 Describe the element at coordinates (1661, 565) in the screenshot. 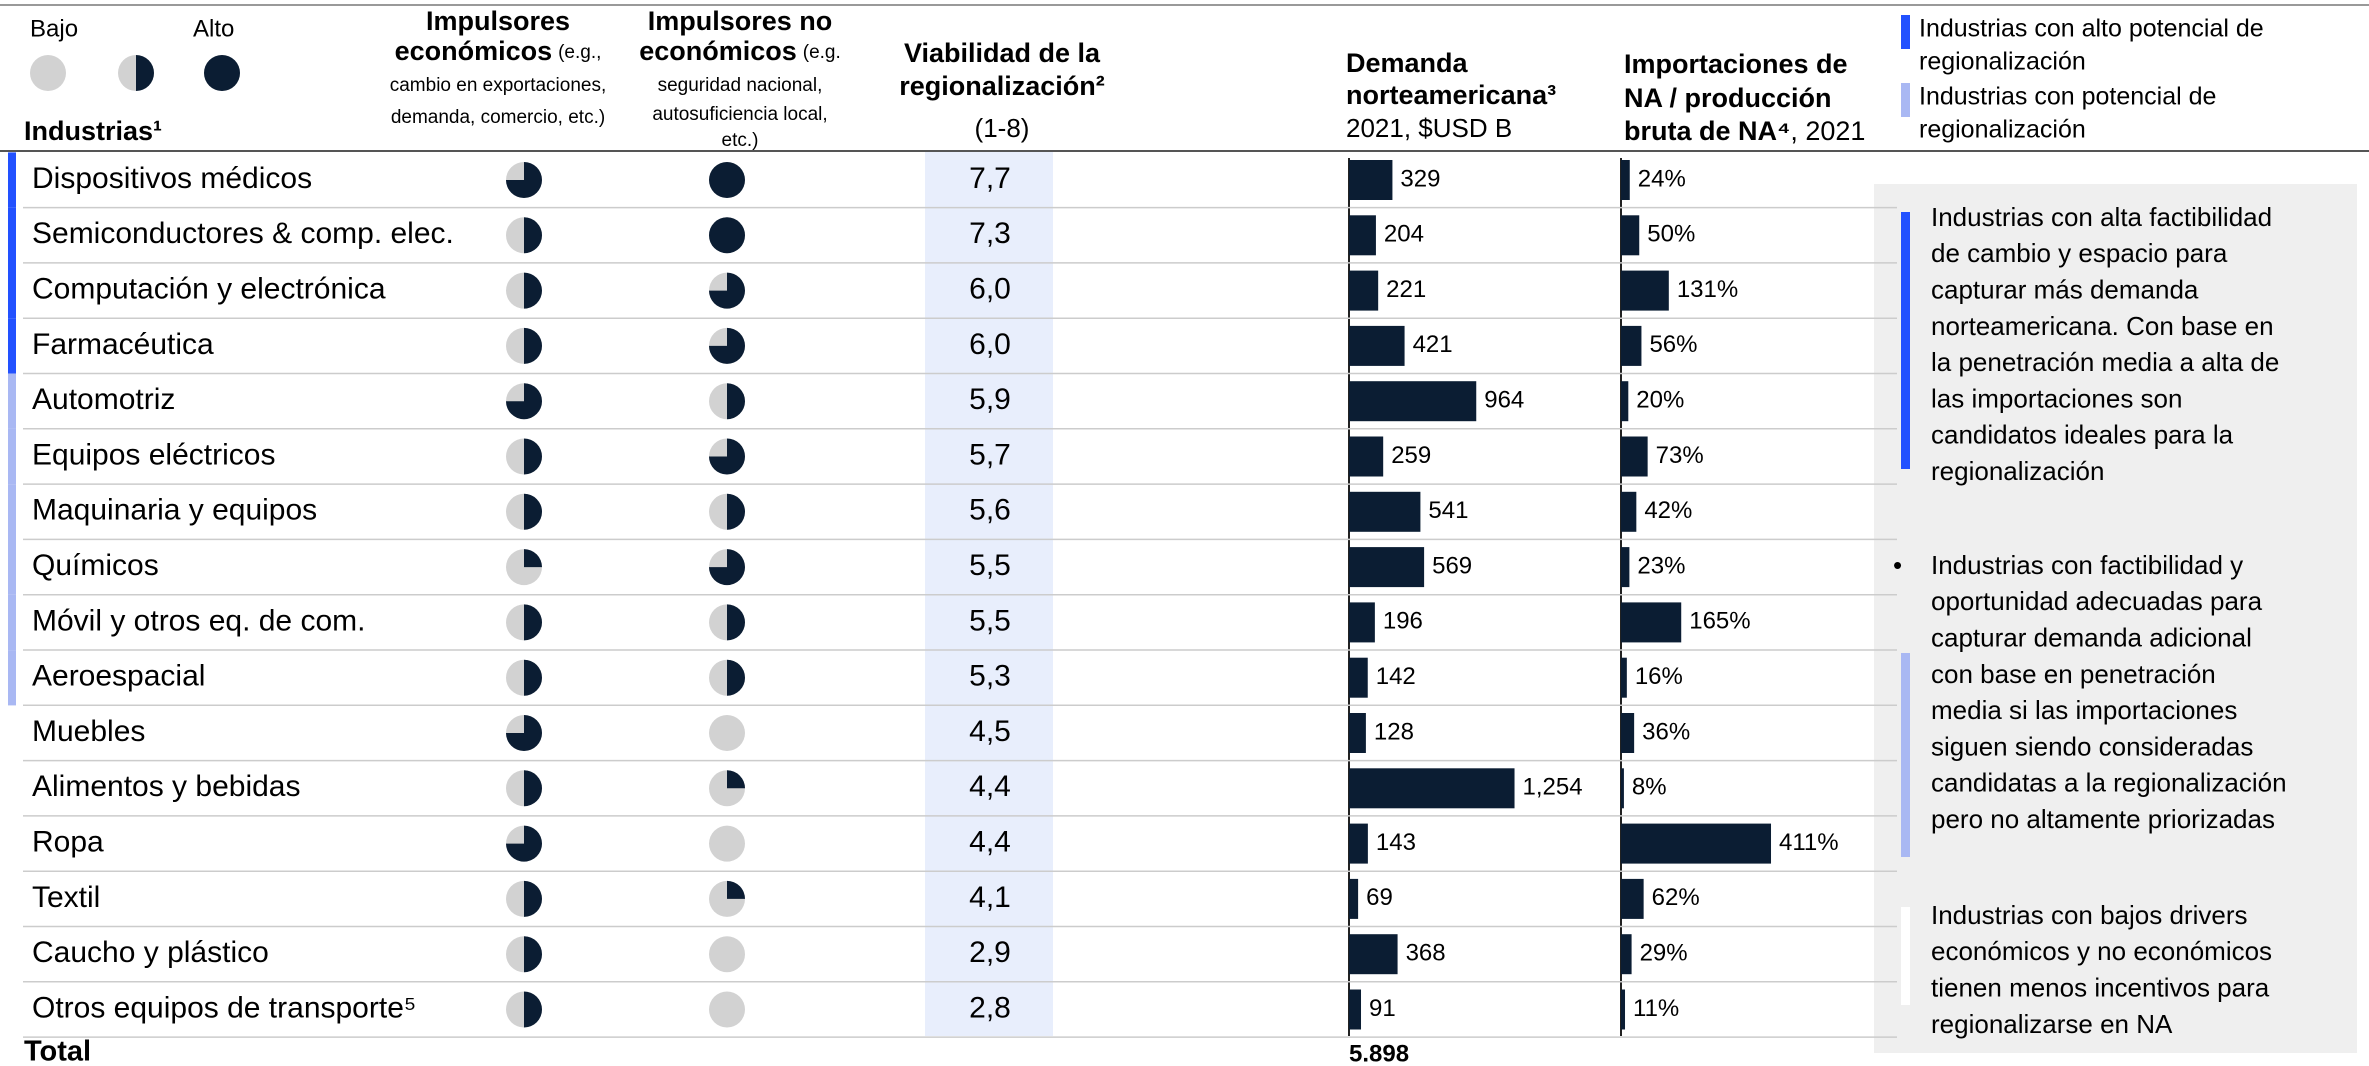

I see `imports-label: 23%` at that location.